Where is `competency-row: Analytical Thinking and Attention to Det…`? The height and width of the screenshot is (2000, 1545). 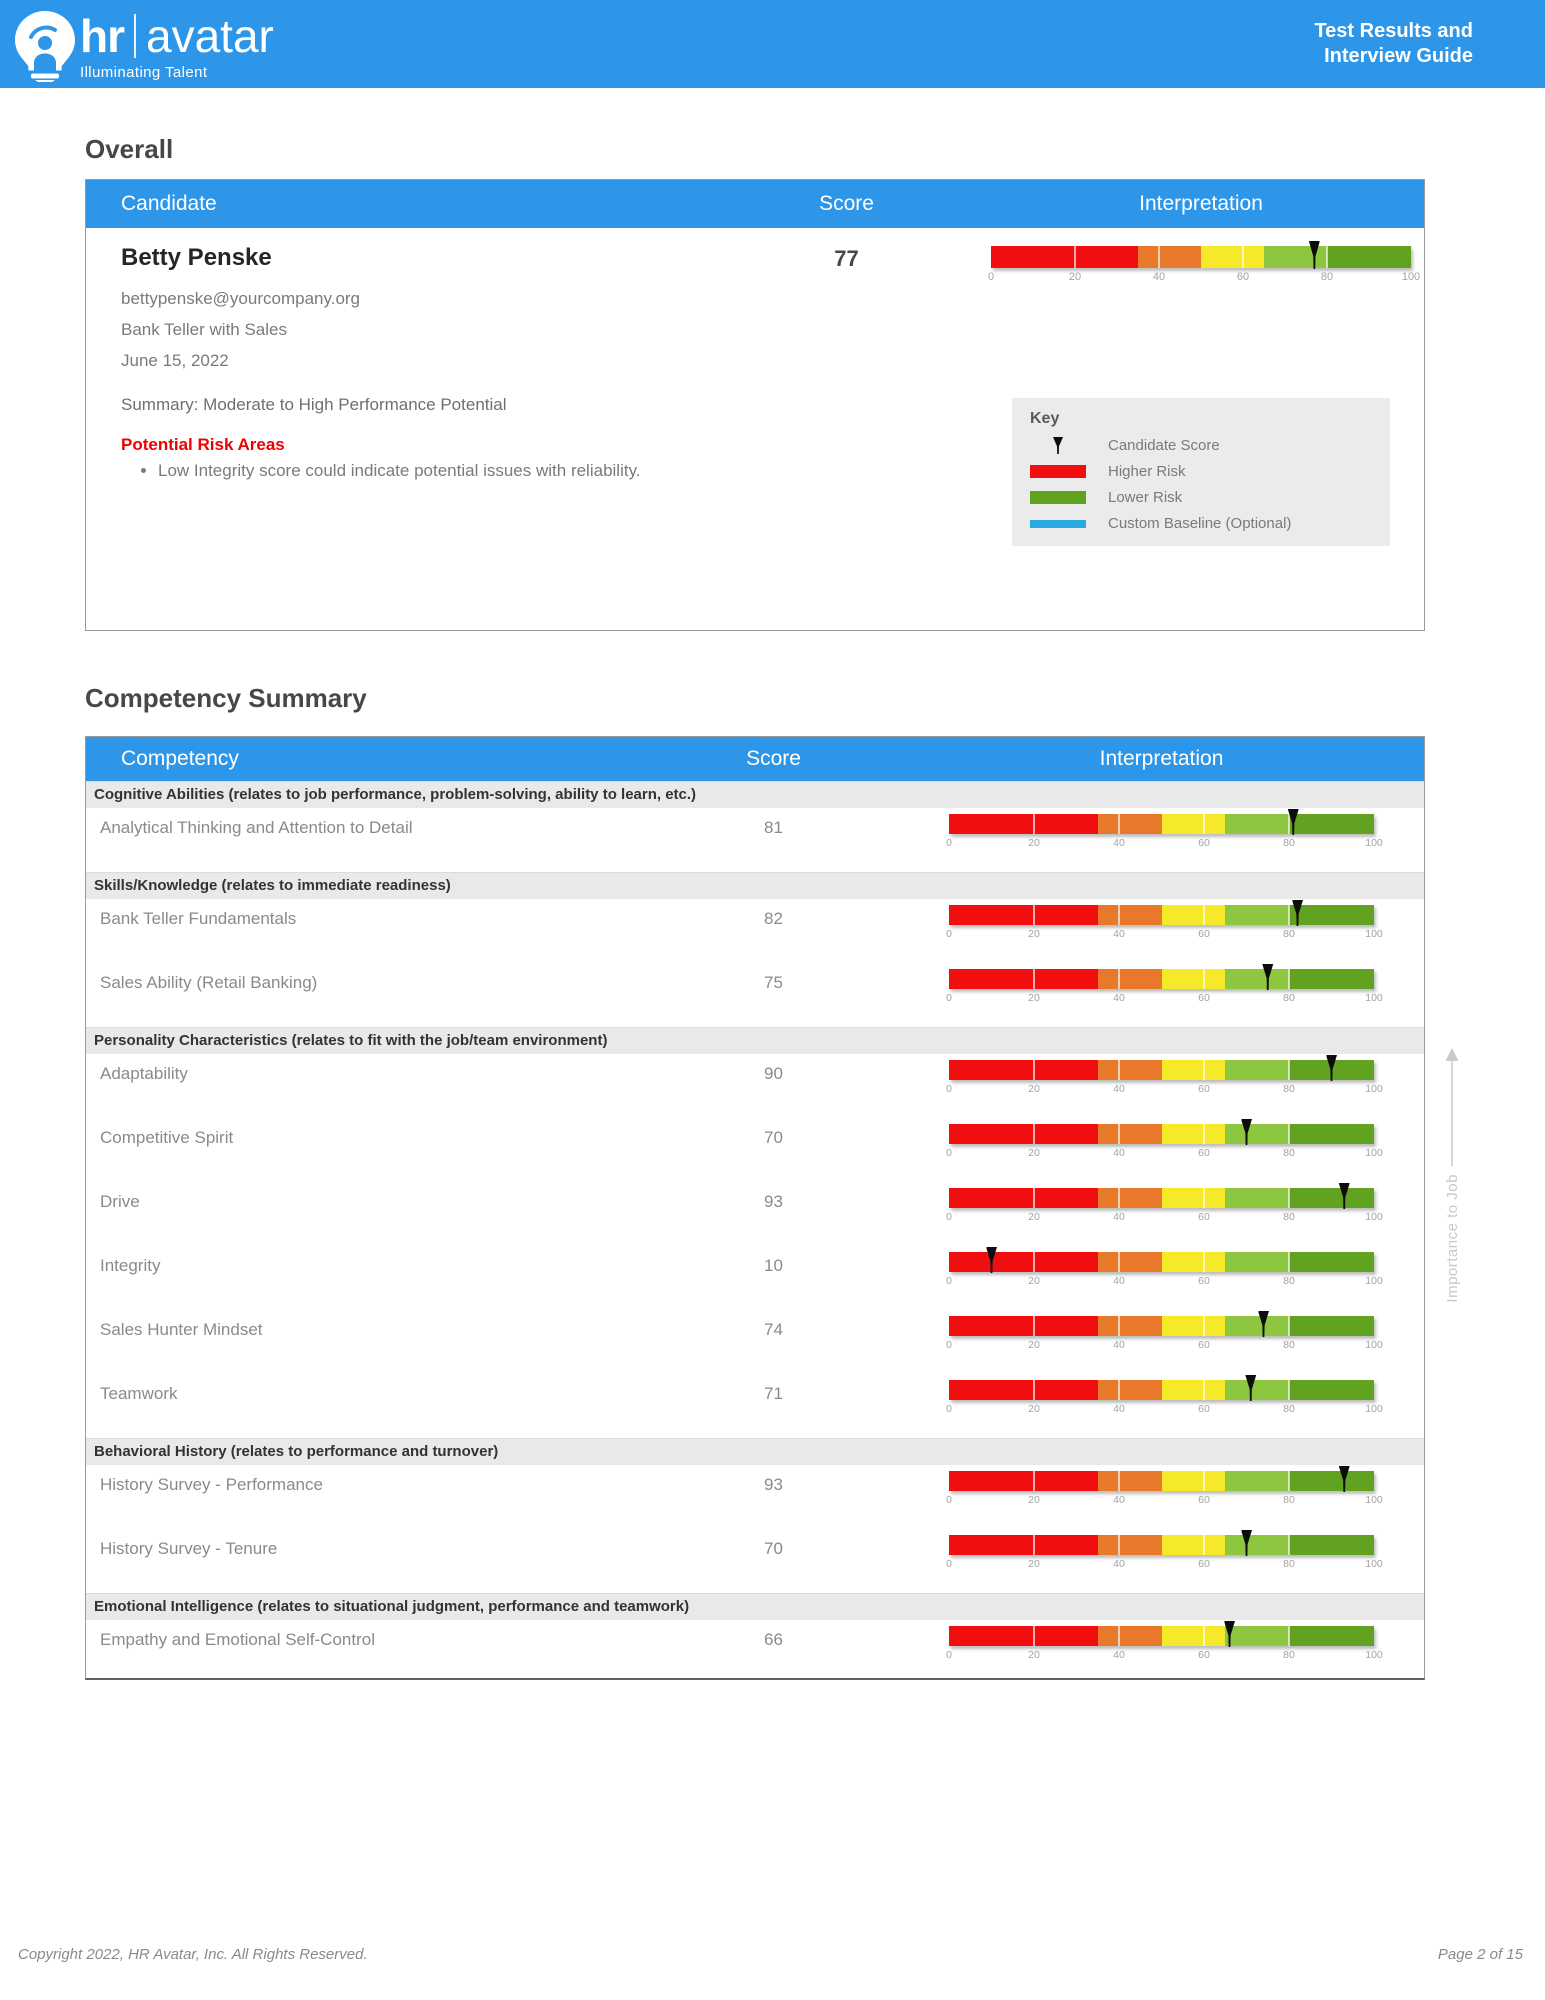 competency-row: Analytical Thinking and Attention to Det… is located at coordinates (755, 840).